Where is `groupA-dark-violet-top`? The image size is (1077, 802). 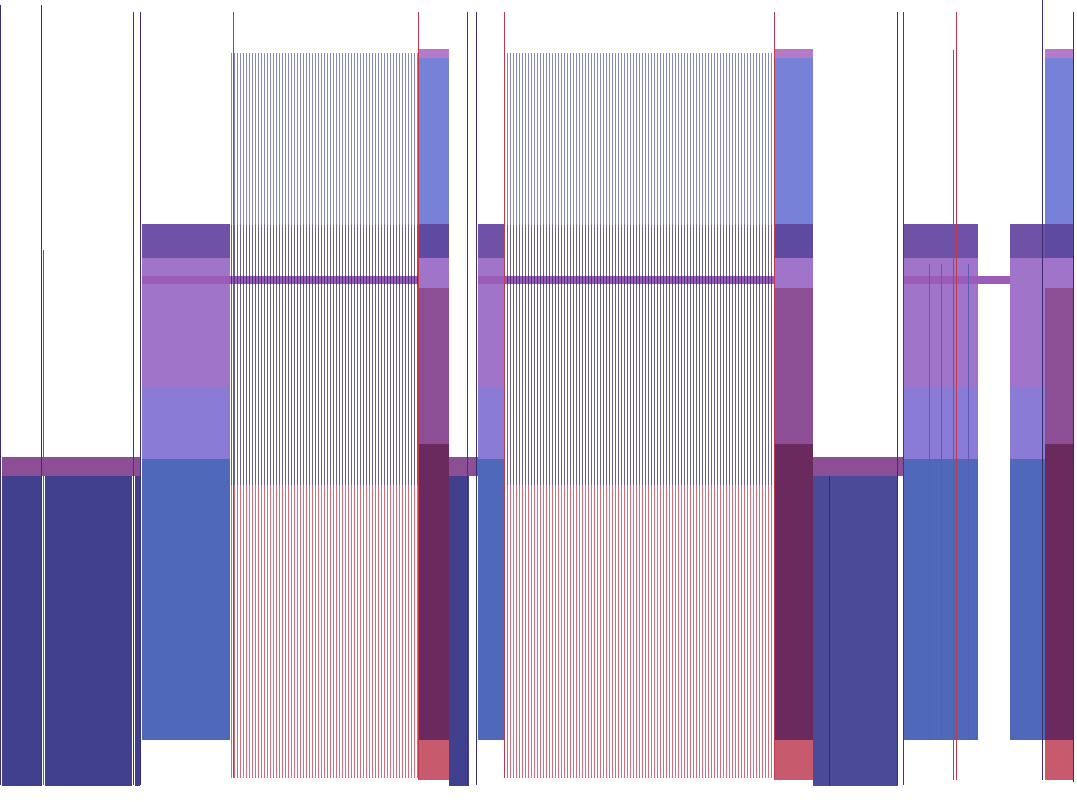
groupA-dark-violet-top is located at coordinates (186, 241).